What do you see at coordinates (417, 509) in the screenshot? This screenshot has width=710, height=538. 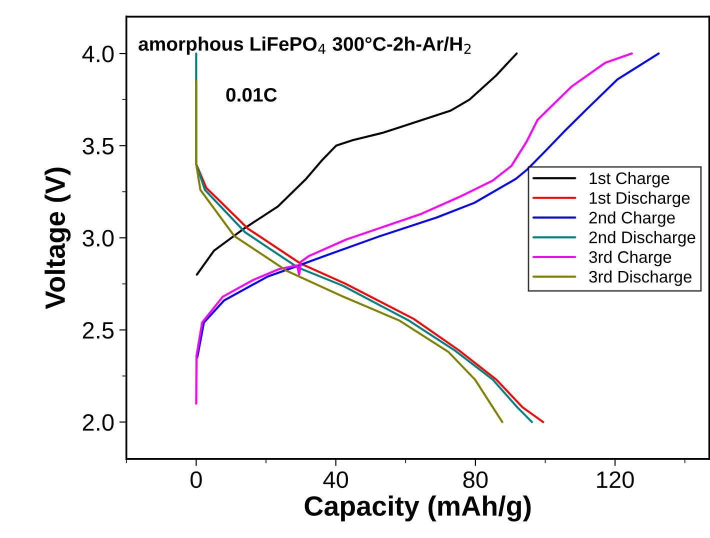 I see `x-axis-title: Capacity (mAh/g)` at bounding box center [417, 509].